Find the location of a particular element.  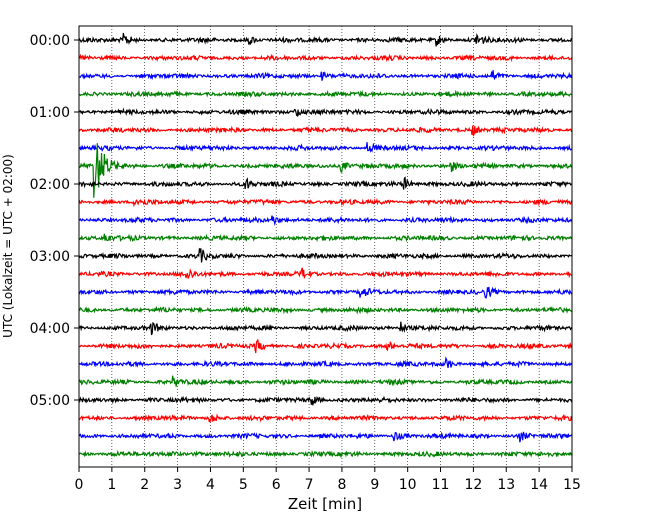

x-tick-label: 11 is located at coordinates (441, 485).